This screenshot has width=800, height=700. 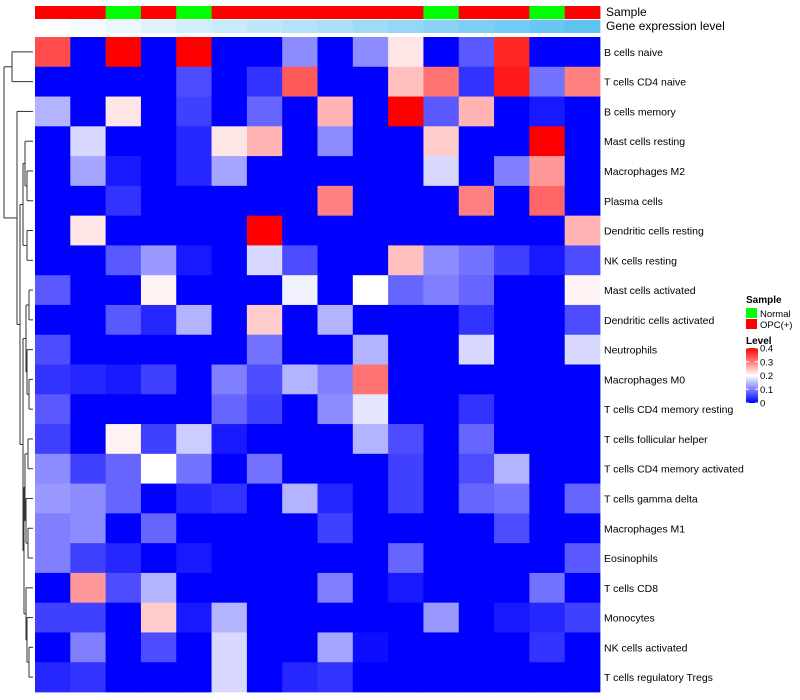 What do you see at coordinates (759, 377) in the screenshot?
I see `legend-level-ticks: 0.4 0.3 0.2 0.1 0` at bounding box center [759, 377].